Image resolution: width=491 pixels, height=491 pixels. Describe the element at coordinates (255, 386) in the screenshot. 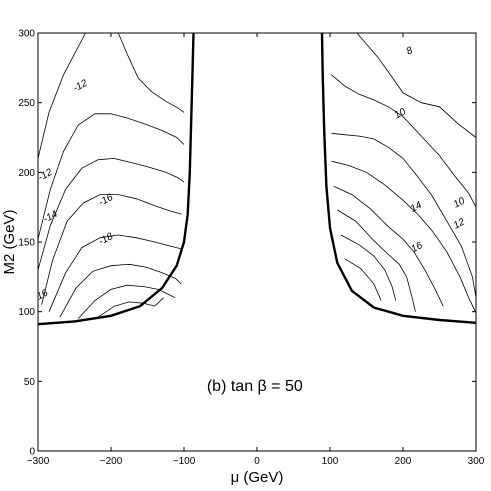

I see `tan-beta-annotation: (b) tan β = 50` at that location.